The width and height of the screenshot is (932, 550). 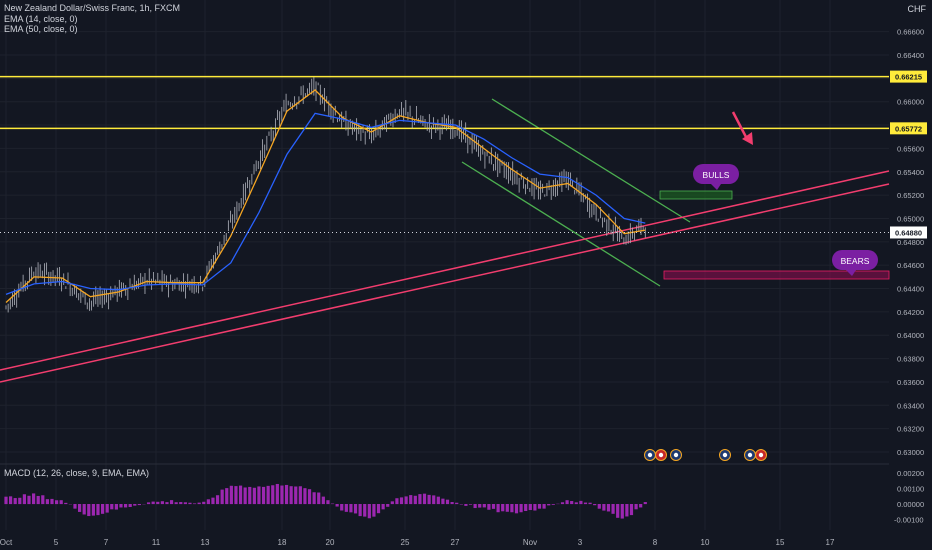 I want to click on bulls-label-pointer, so click(x=716, y=187).